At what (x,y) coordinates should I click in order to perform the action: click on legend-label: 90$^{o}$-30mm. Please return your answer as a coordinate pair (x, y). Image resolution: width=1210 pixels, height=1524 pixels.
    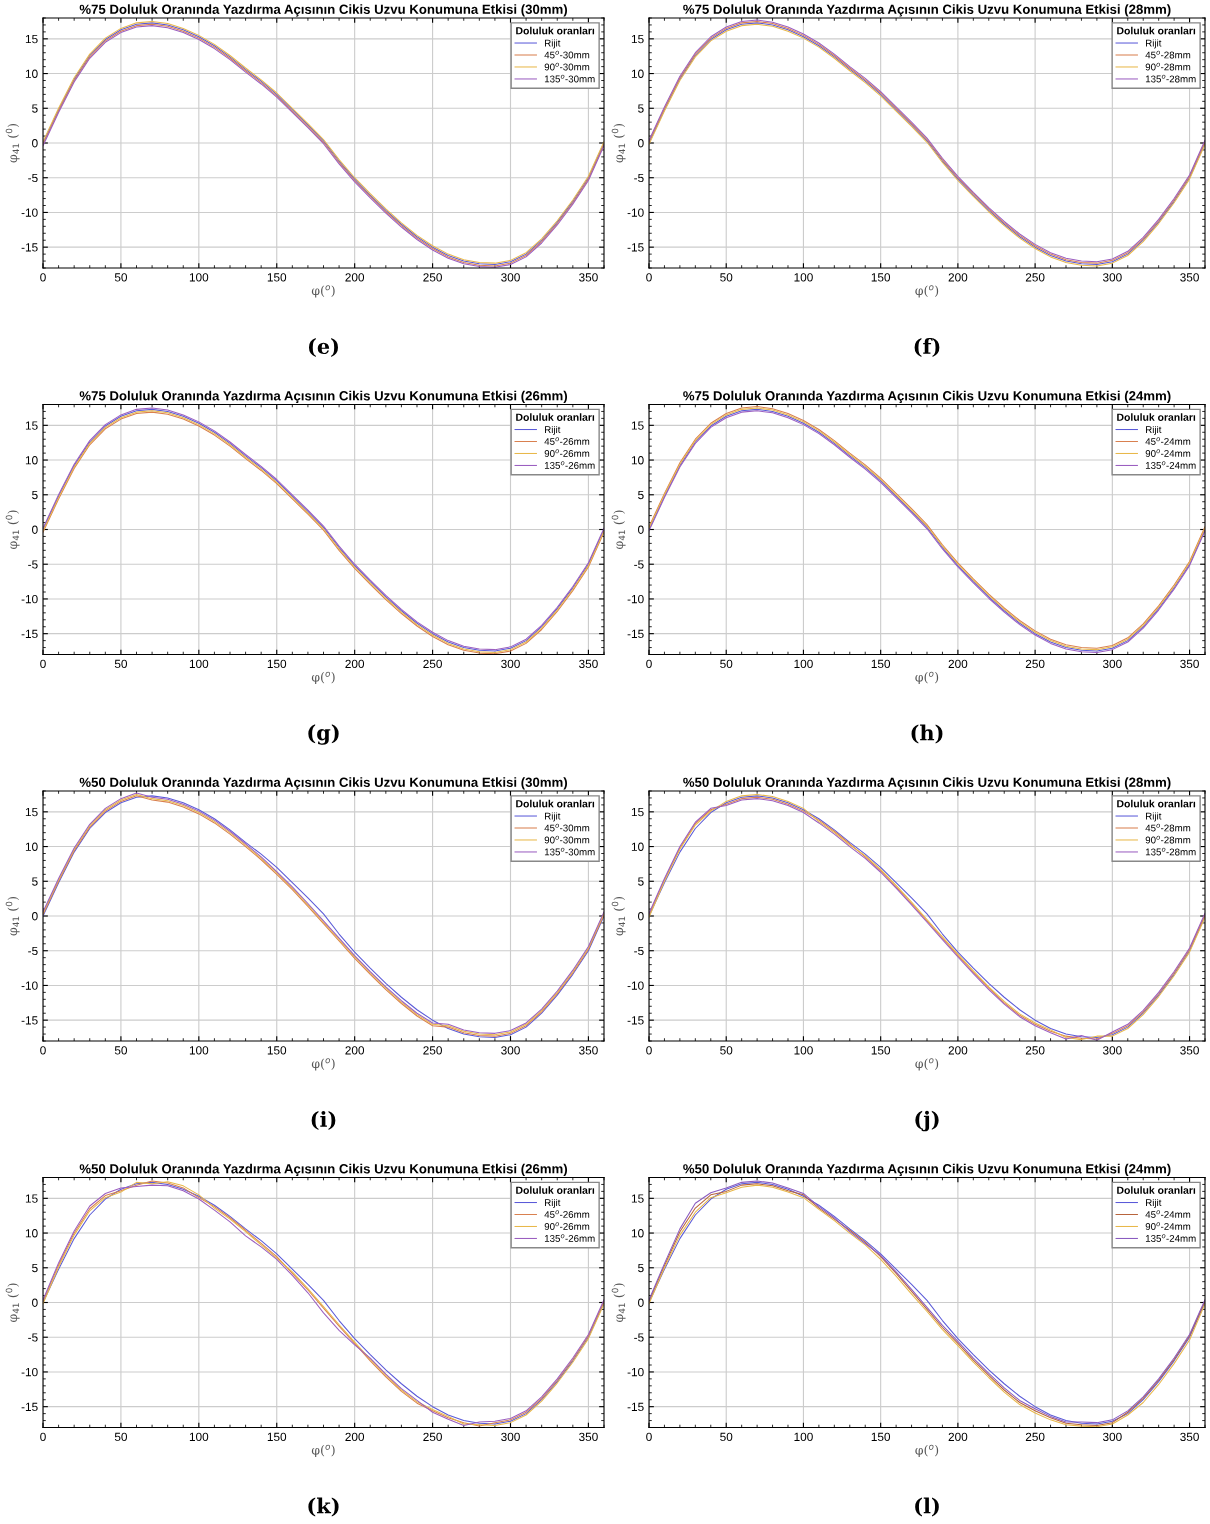
    Looking at the image, I should click on (567, 839).